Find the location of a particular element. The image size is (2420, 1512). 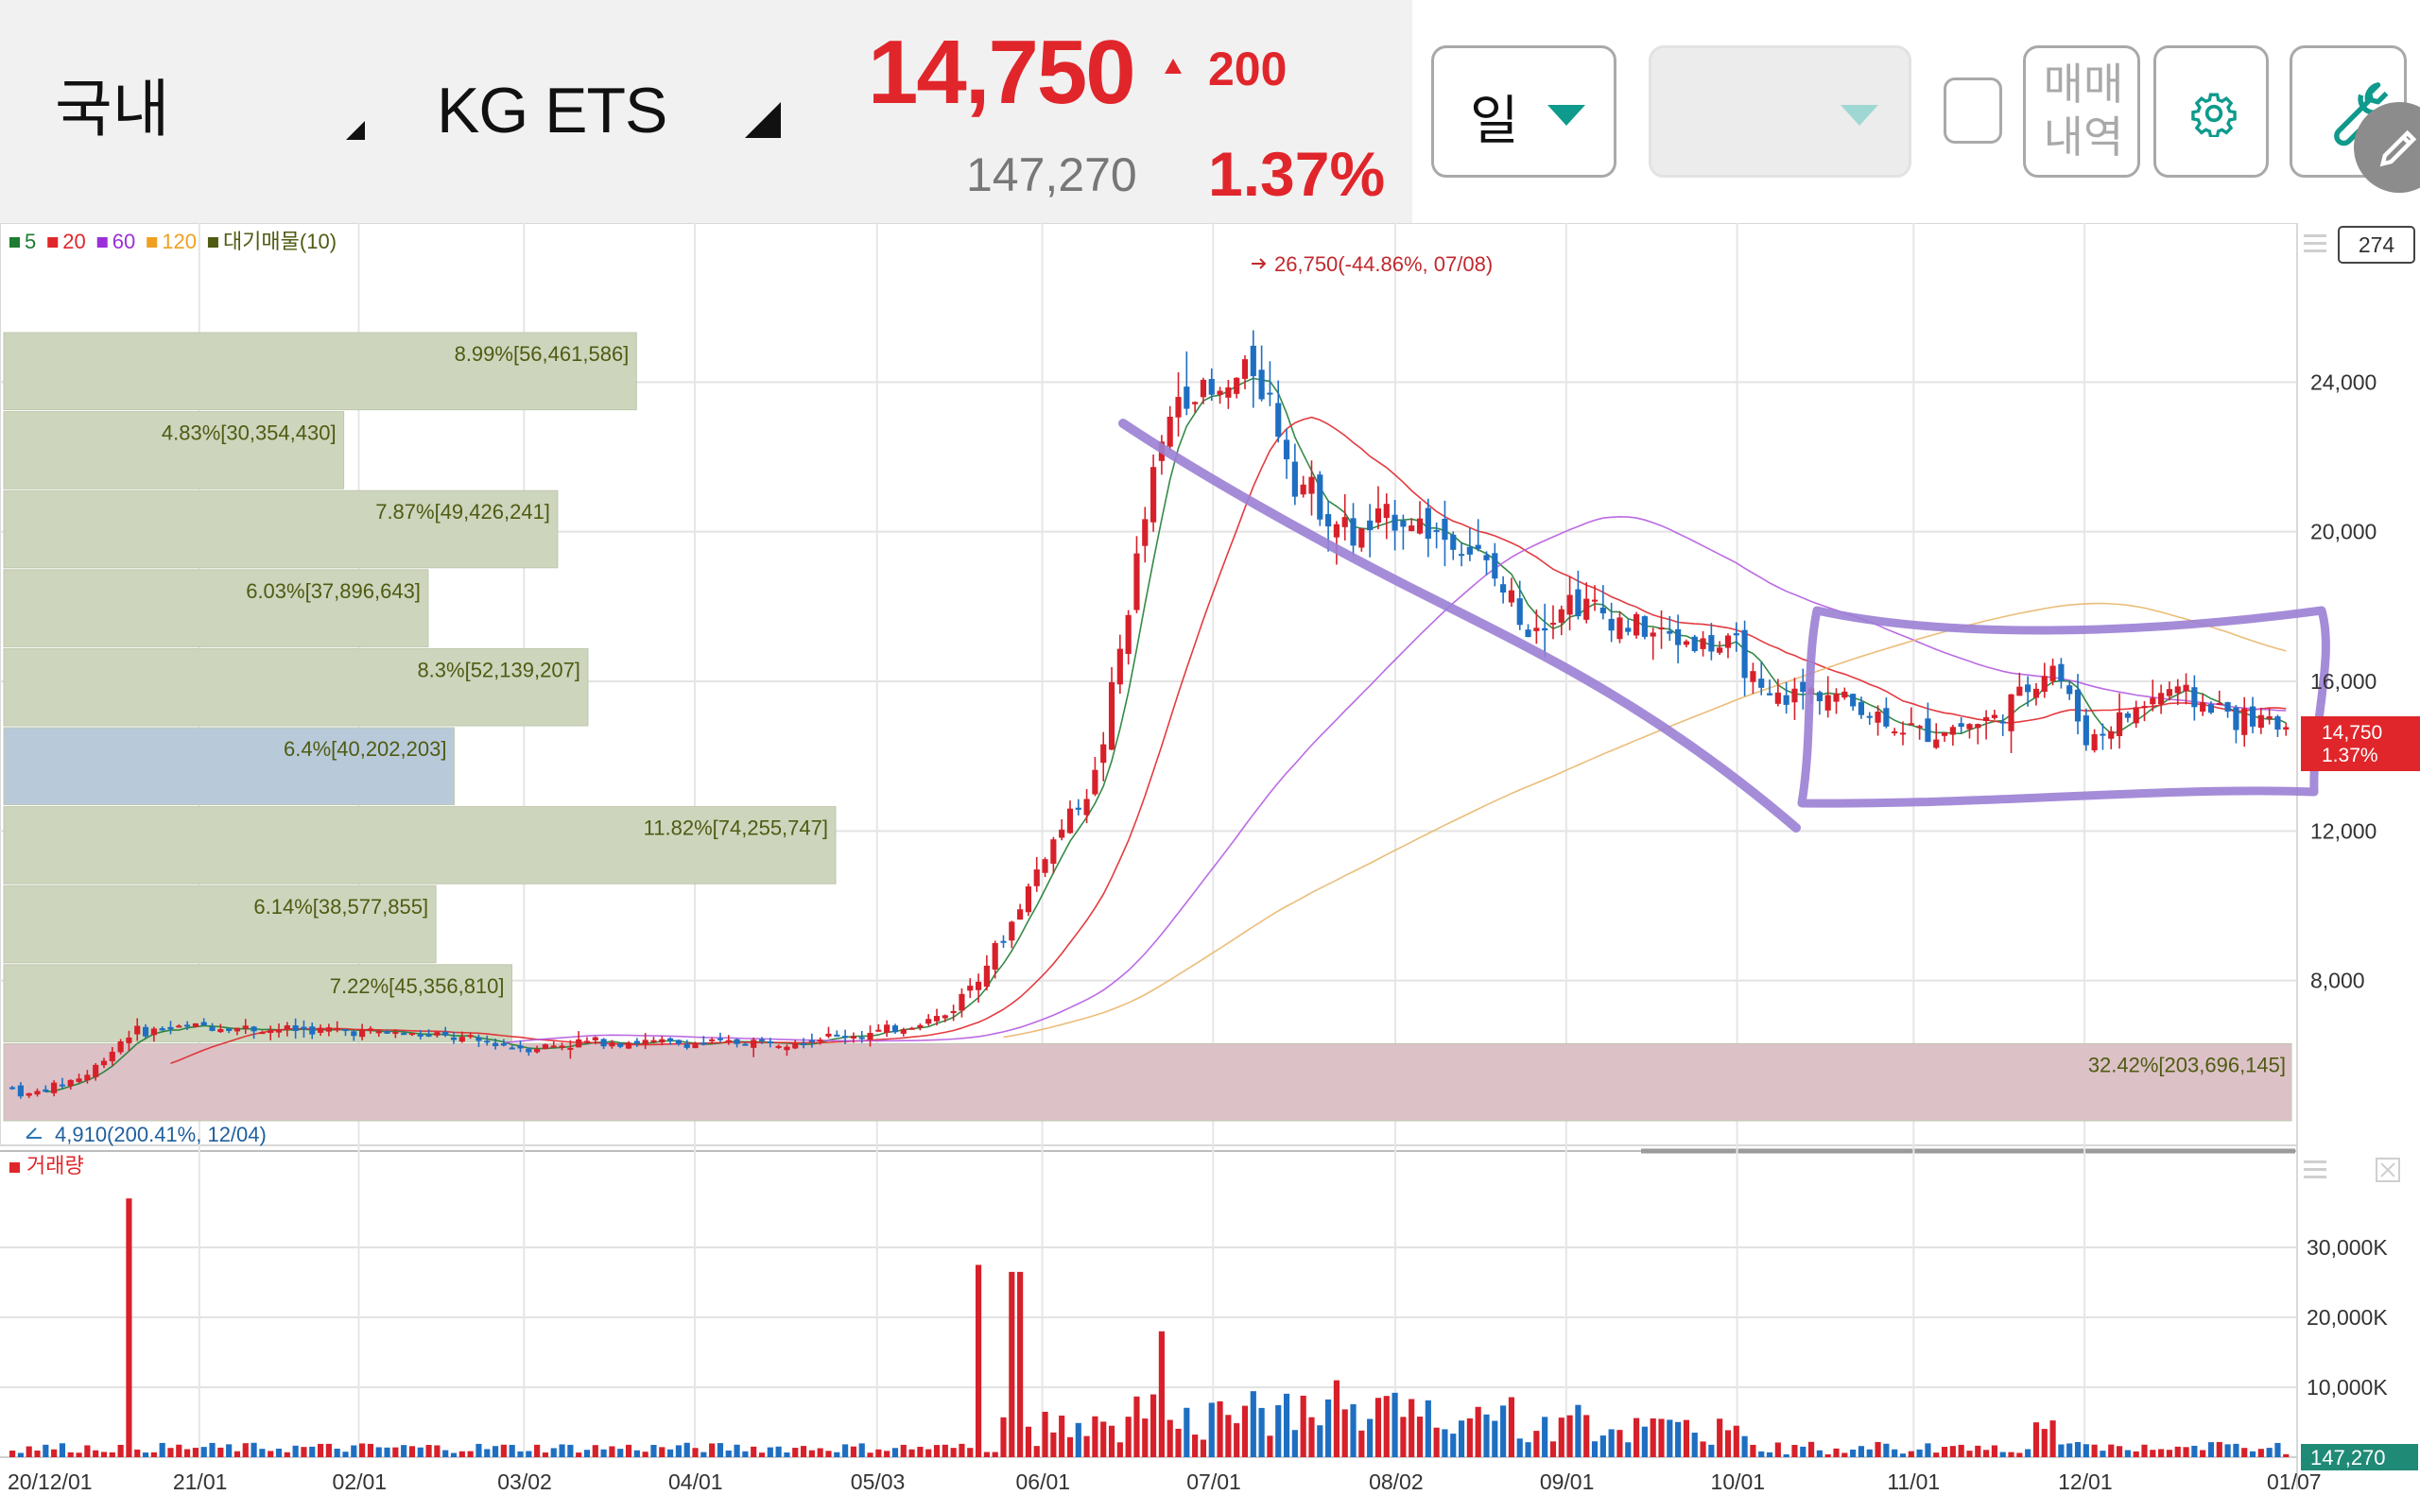

settings-button is located at coordinates (2211, 111).